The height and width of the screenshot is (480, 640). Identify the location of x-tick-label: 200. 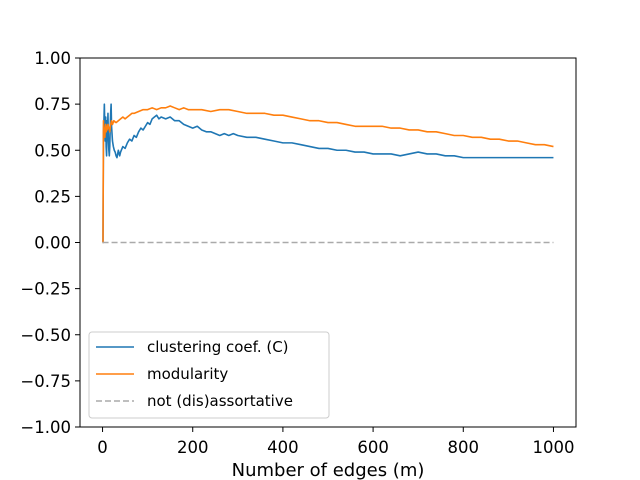
(193, 447).